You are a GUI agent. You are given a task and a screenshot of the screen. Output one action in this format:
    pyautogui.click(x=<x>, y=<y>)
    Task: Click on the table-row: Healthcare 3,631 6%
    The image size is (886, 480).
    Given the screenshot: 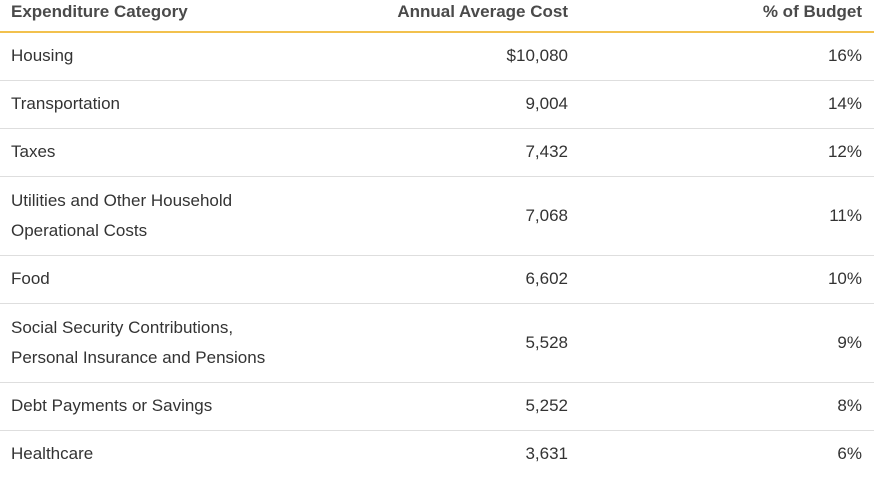 What is the action you would take?
    pyautogui.click(x=437, y=454)
    